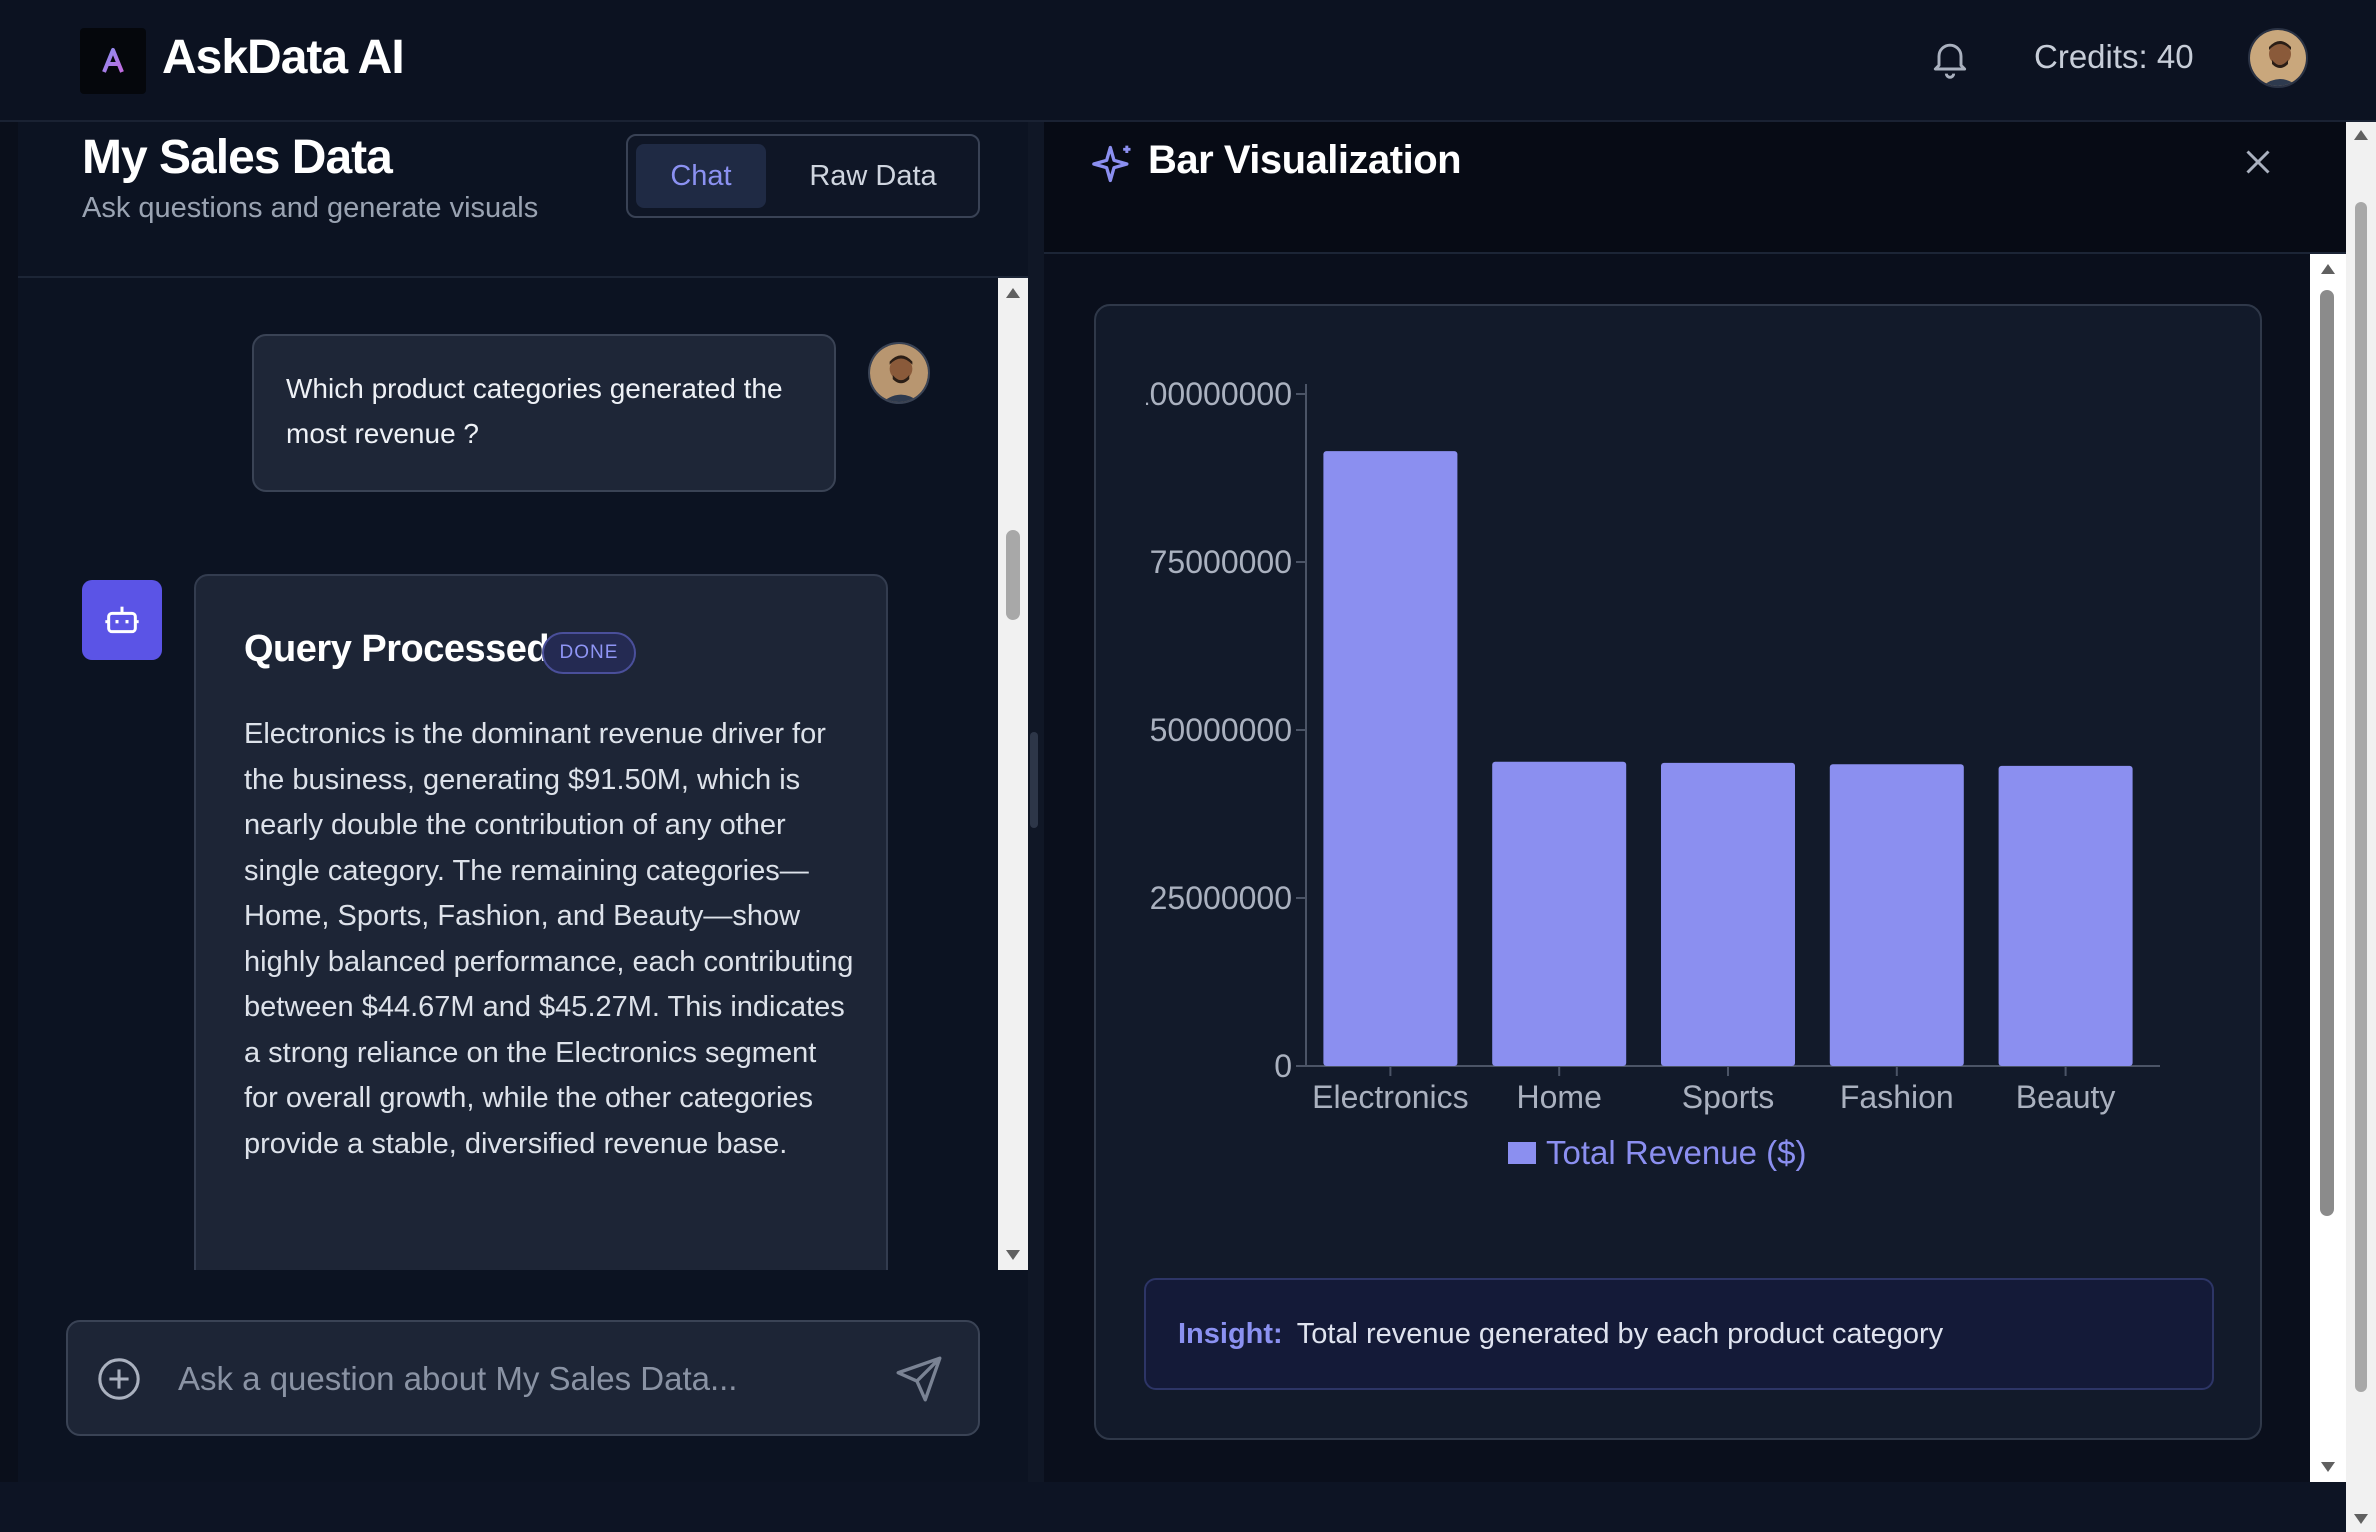  Describe the element at coordinates (1728, 914) in the screenshot. I see `bar-sports` at that location.